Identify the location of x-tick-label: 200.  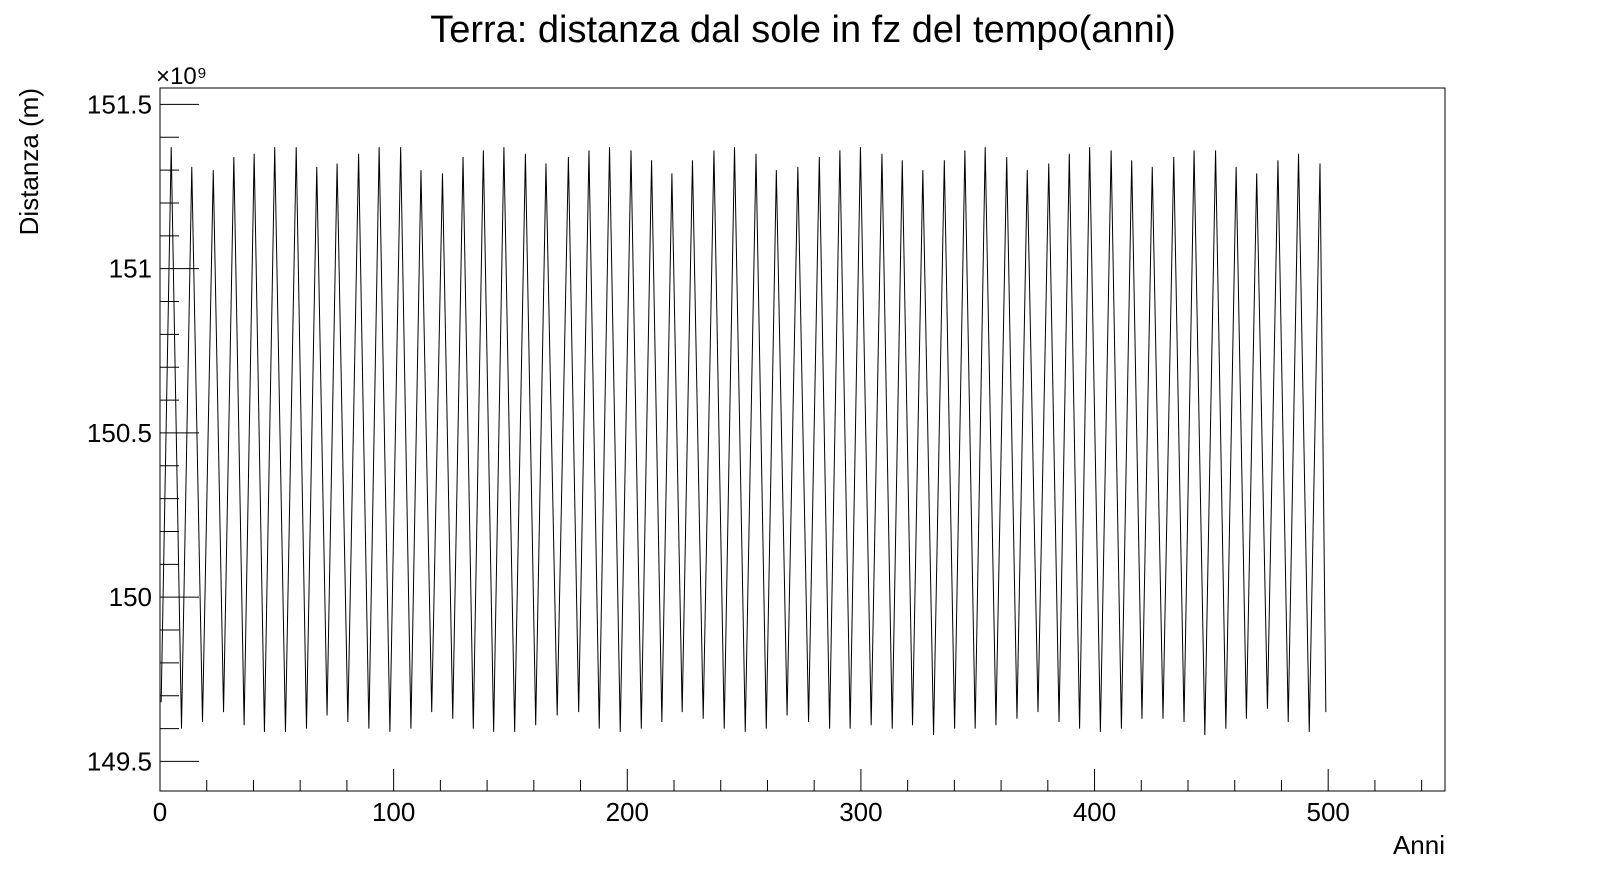
(627, 812).